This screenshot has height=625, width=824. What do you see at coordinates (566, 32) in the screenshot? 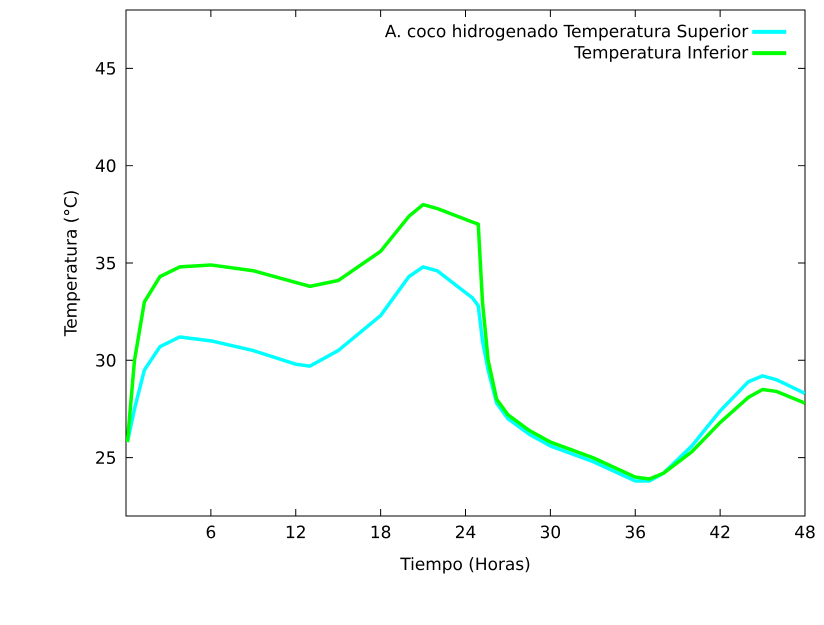
I see `legend-label: A. coco hidrogenado Temperatura Superior` at bounding box center [566, 32].